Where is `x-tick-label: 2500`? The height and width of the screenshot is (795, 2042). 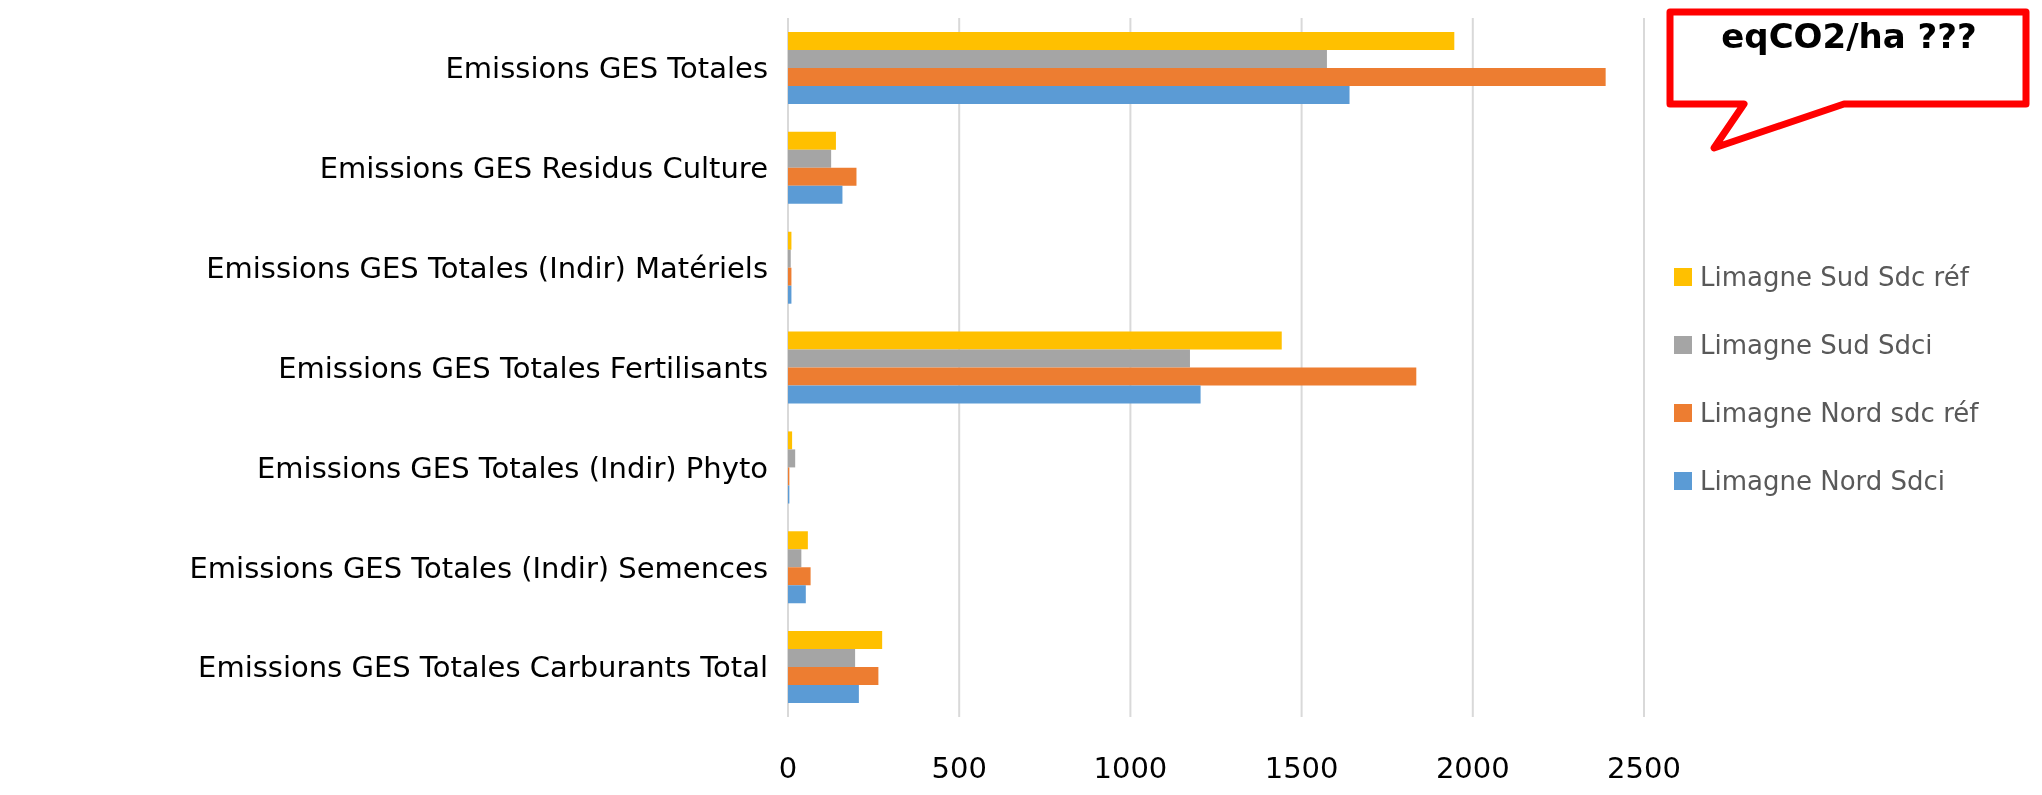
x-tick-label: 2500 is located at coordinates (1644, 767).